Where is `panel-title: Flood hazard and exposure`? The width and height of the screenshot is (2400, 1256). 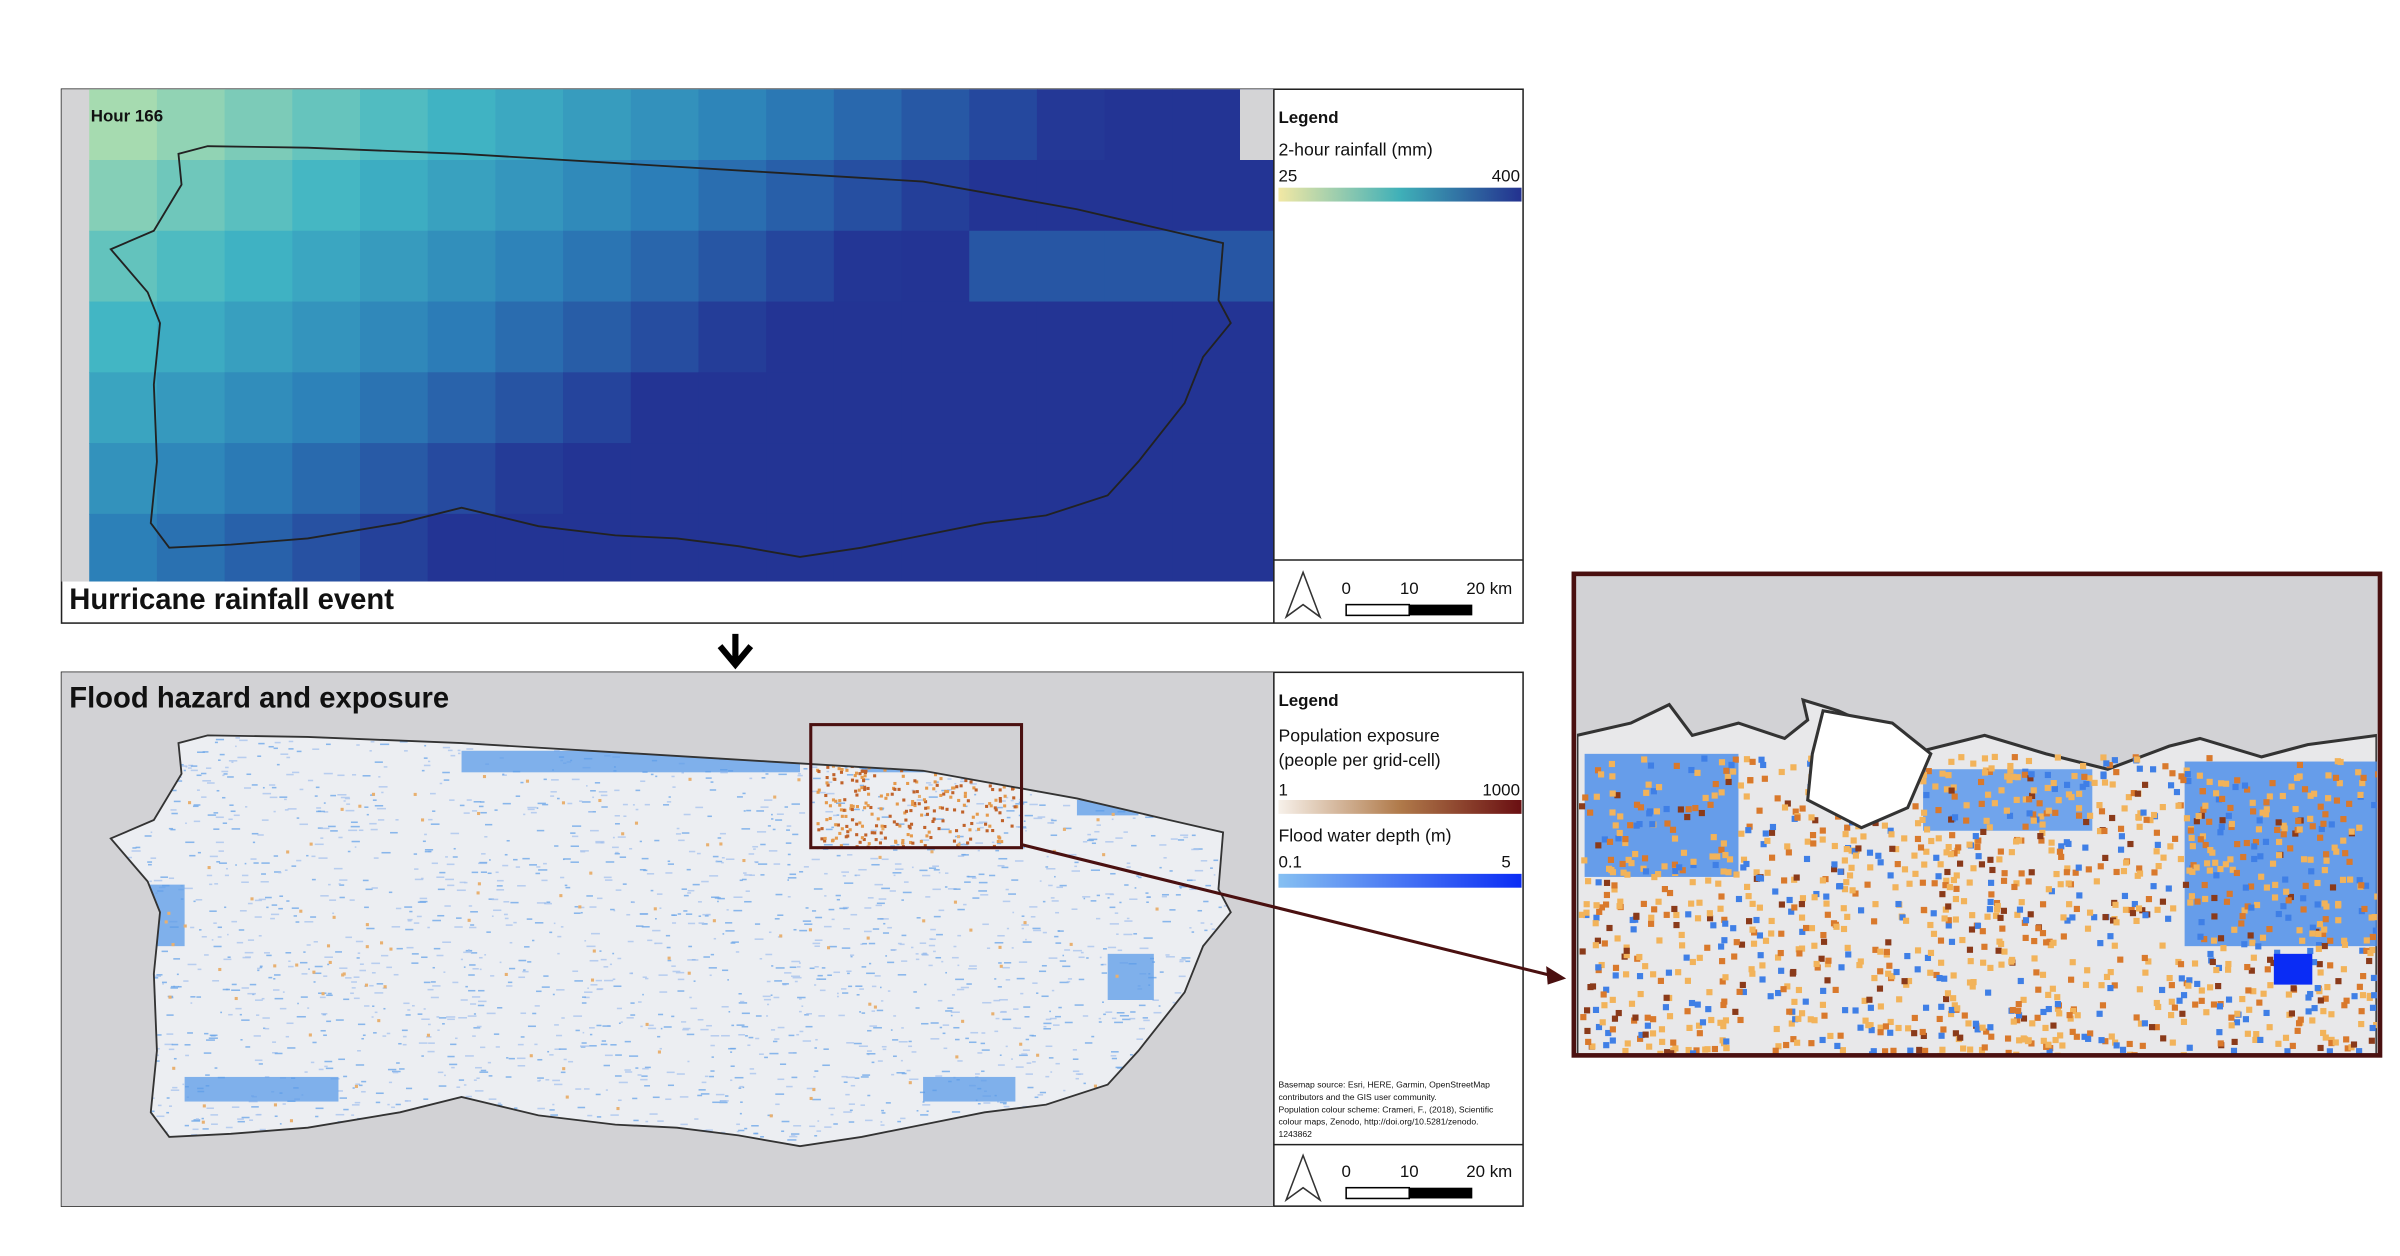
panel-title: Flood hazard and exposure is located at coordinates (259, 699).